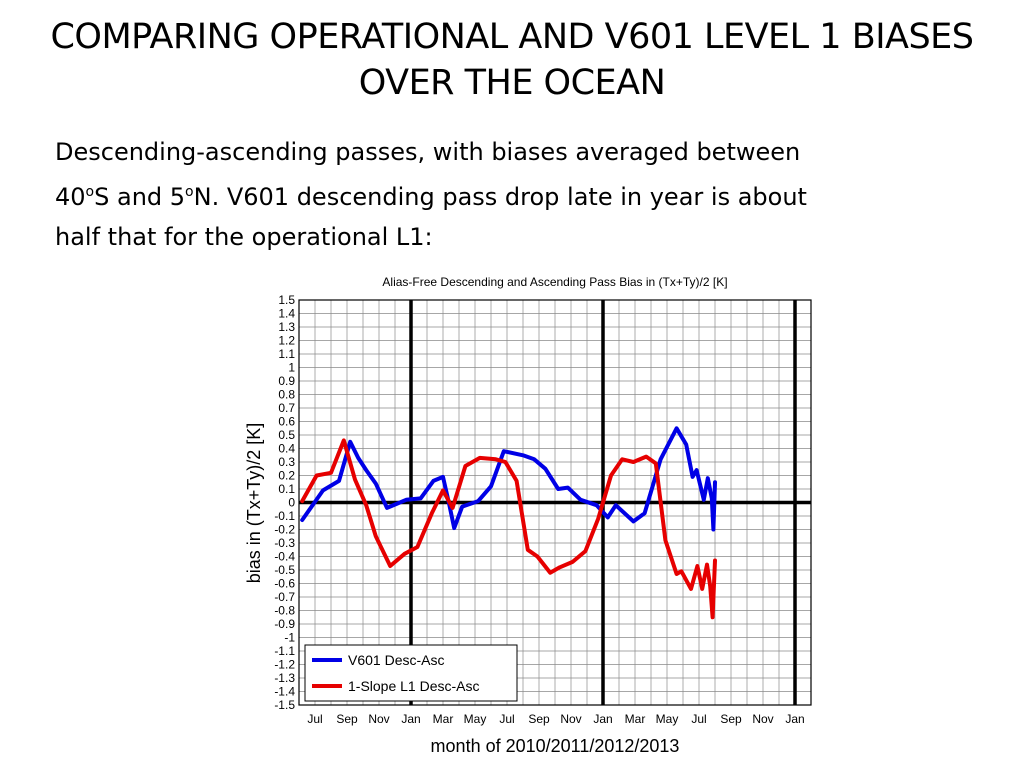  I want to click on series-lines, so click(508, 523).